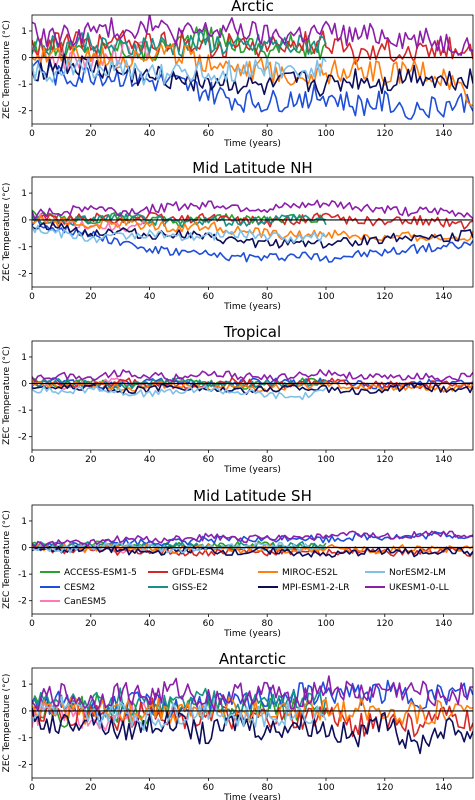  What do you see at coordinates (252, 659) in the screenshot?
I see `chart-title: Antarctic` at bounding box center [252, 659].